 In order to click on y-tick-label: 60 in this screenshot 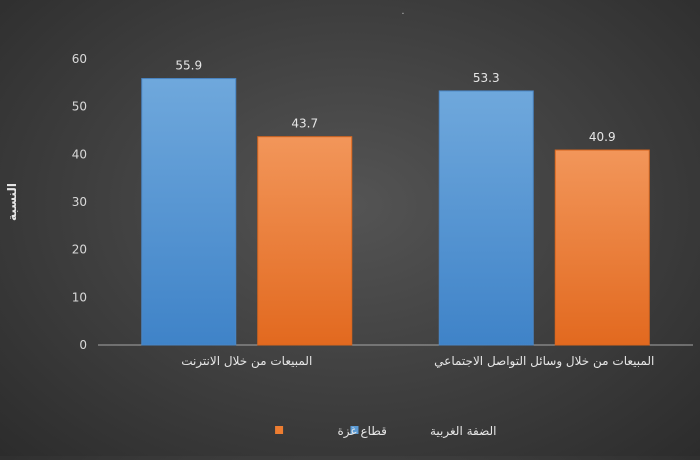, I will do `click(79, 59)`.